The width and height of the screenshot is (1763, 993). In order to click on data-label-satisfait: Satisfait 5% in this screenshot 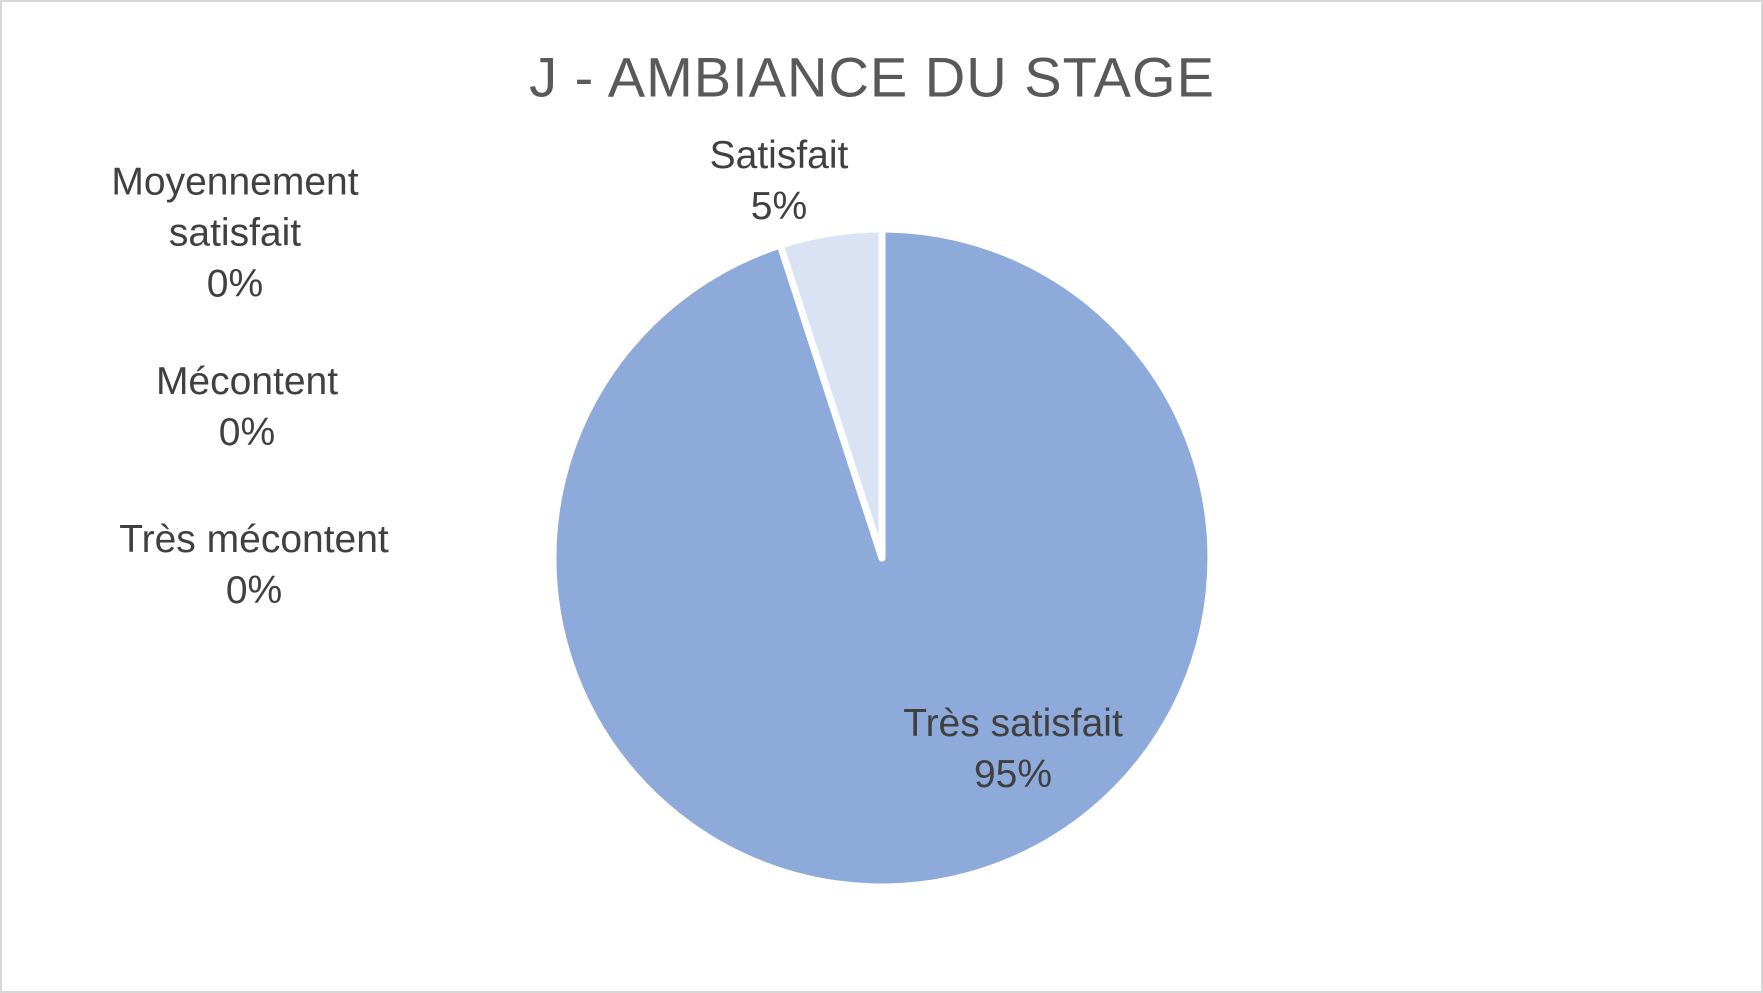, I will do `click(779, 181)`.